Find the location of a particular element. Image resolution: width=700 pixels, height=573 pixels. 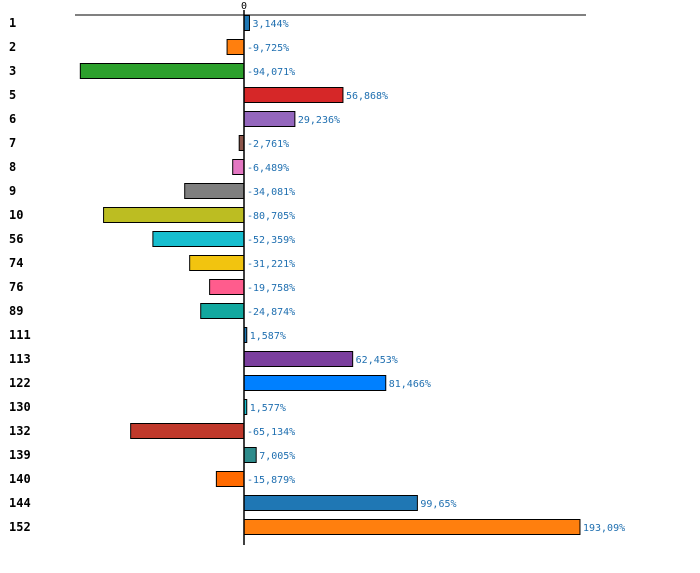

zero-tick-label: 0 is located at coordinates (244, 6).